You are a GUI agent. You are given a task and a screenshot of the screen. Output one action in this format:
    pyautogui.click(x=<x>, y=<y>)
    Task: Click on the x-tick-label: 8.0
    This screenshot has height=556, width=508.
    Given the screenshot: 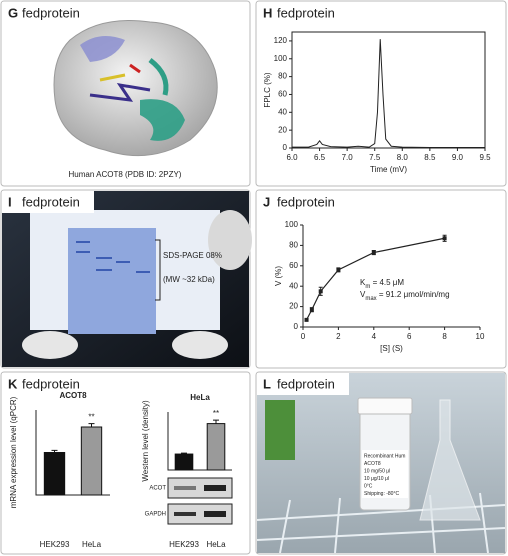 What is the action you would take?
    pyautogui.click(x=403, y=157)
    